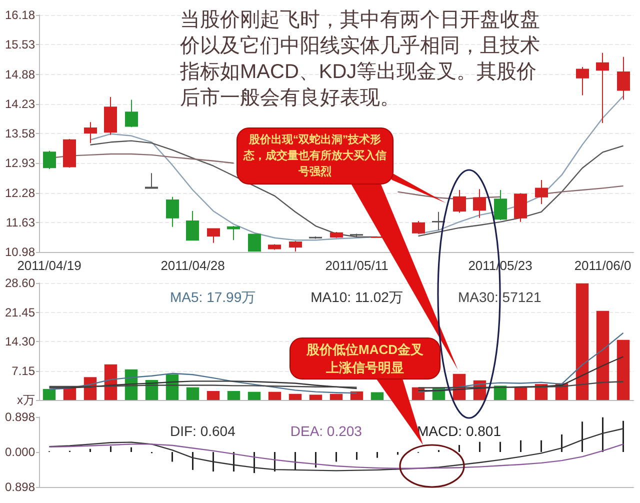 Image resolution: width=640 pixels, height=503 pixels. I want to click on y-tick-label: 14.23, so click(20, 103).